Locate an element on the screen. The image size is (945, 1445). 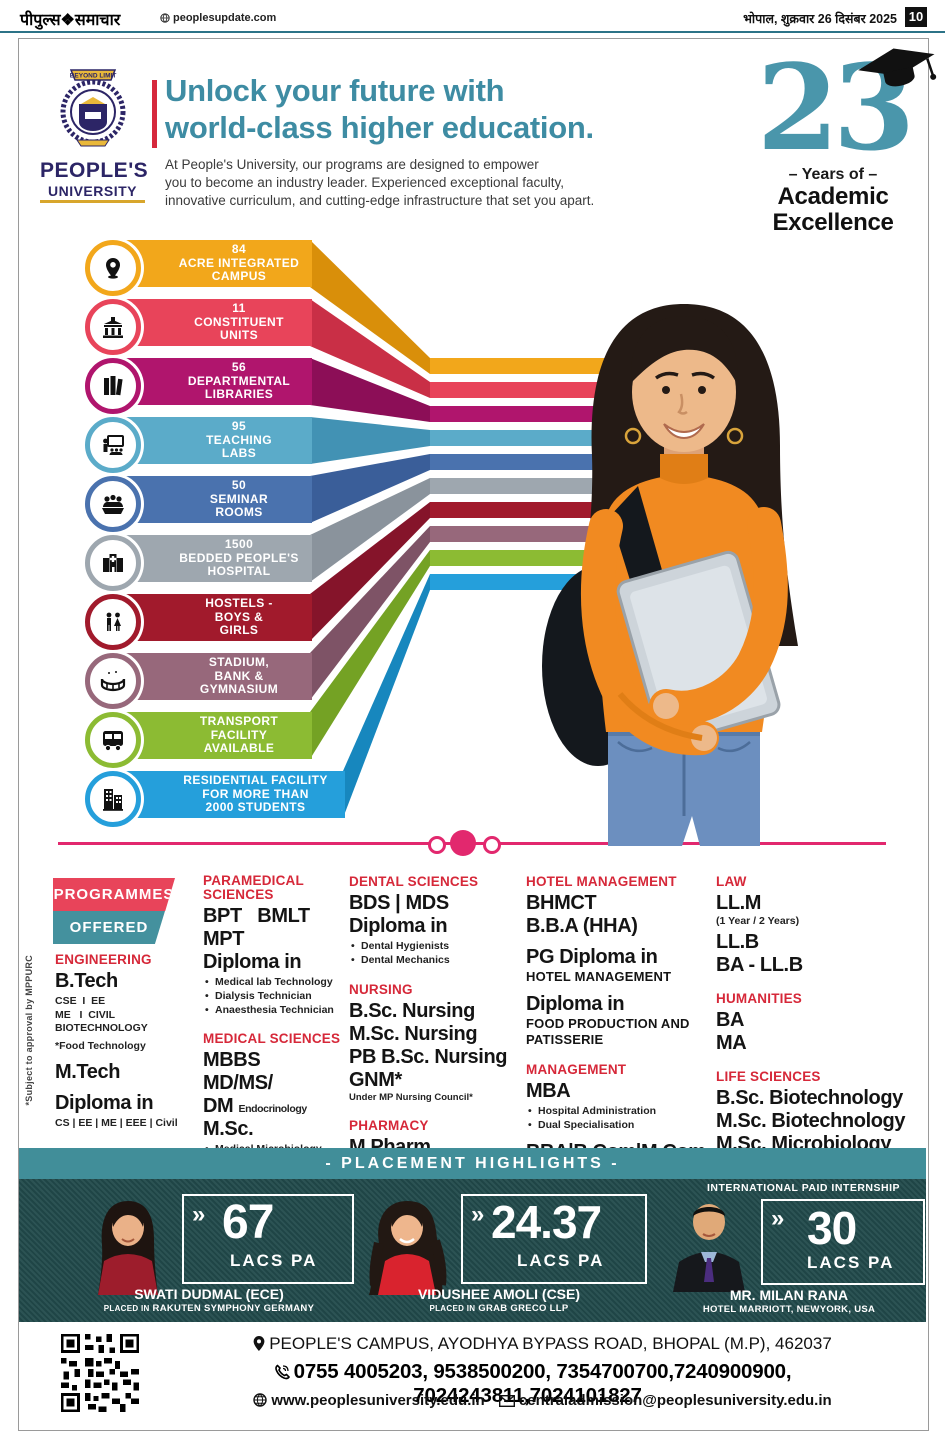
humanities-heading: HUMANITIES is located at coordinates (759, 998).